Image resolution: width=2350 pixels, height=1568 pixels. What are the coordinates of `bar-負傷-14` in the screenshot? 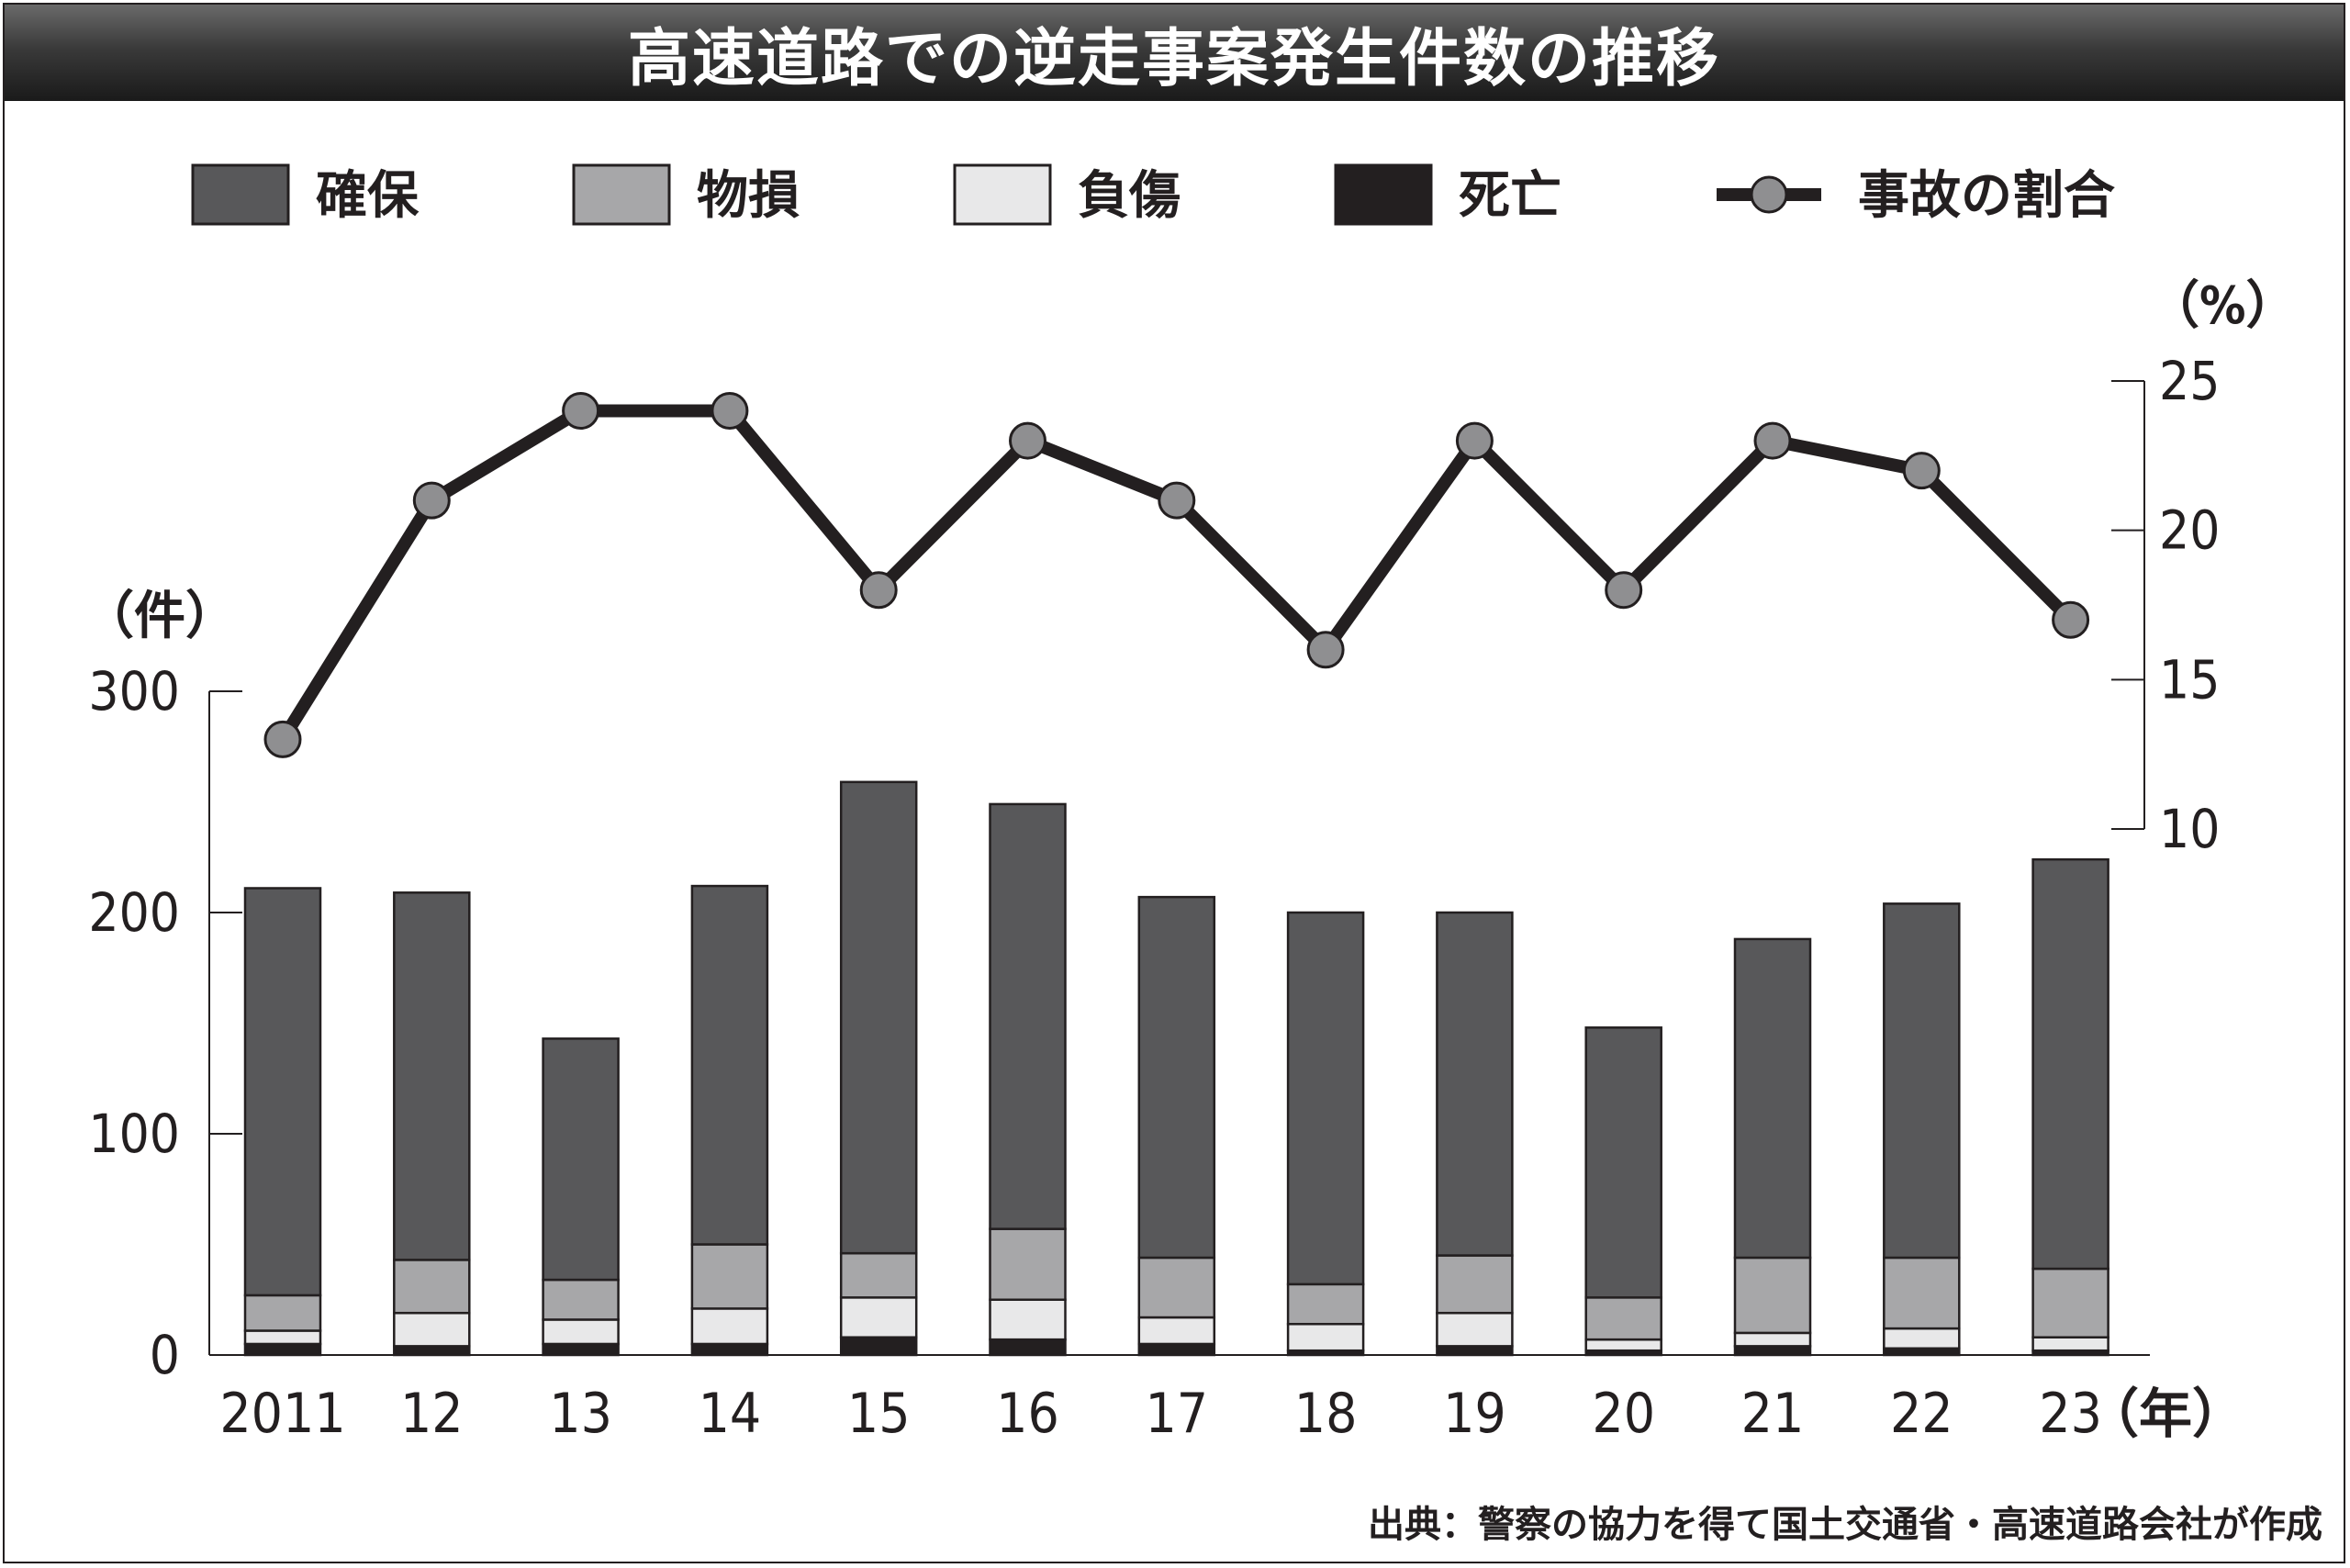 It's located at (729, 1326).